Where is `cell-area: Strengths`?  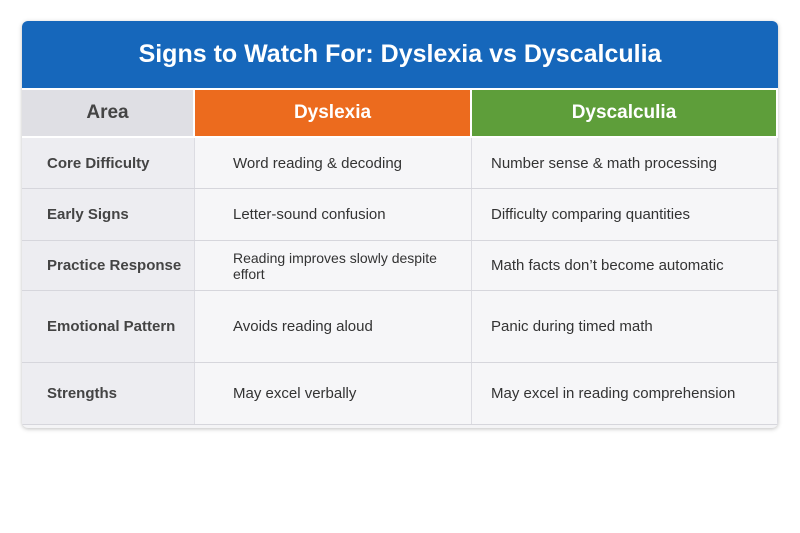 cell-area: Strengths is located at coordinates (108, 393).